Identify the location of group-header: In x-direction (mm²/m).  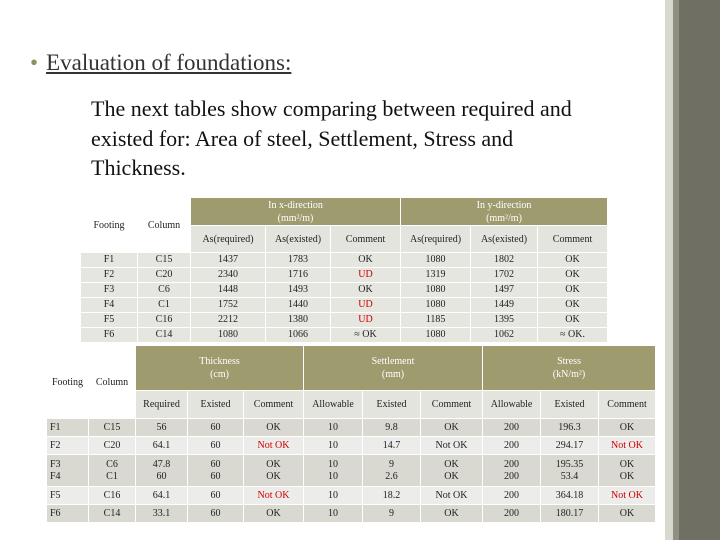
(295, 211).